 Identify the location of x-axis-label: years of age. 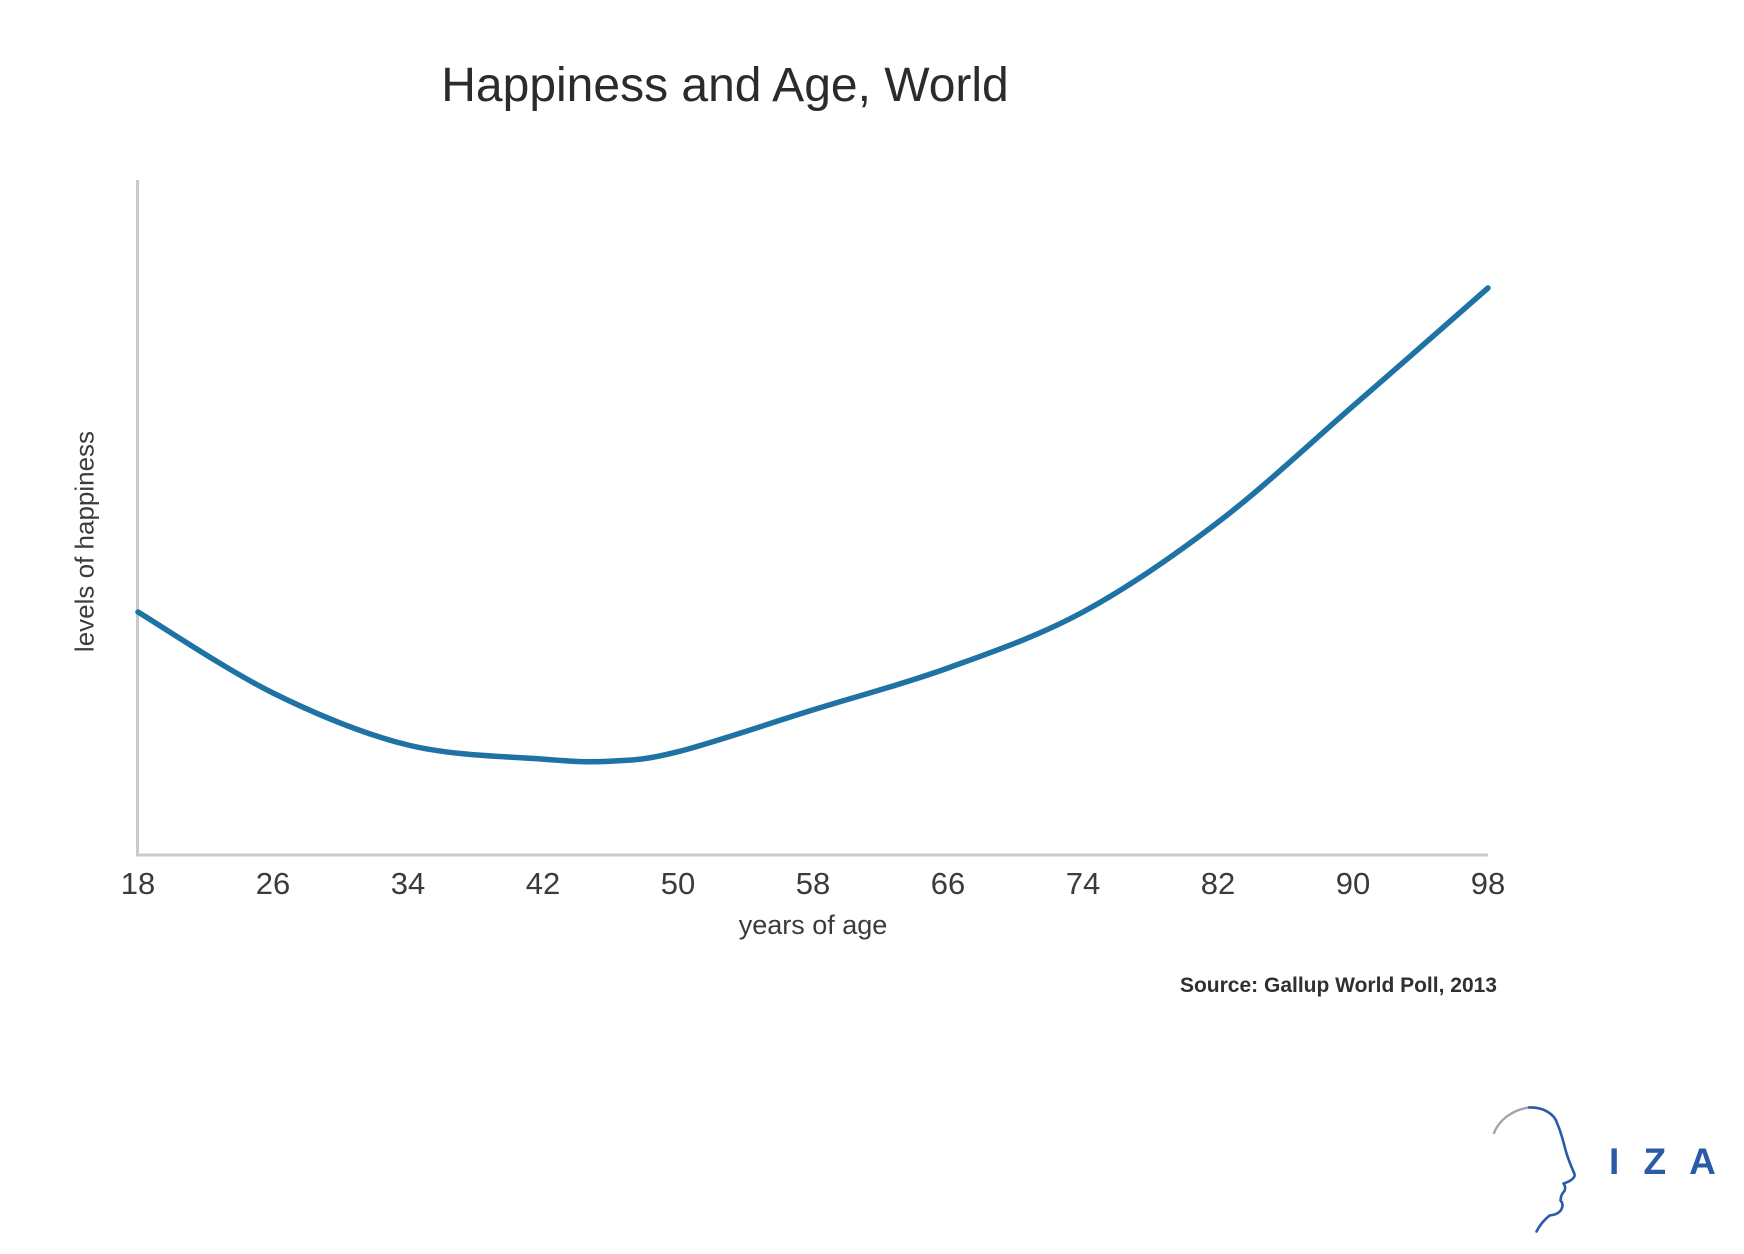
(813, 925).